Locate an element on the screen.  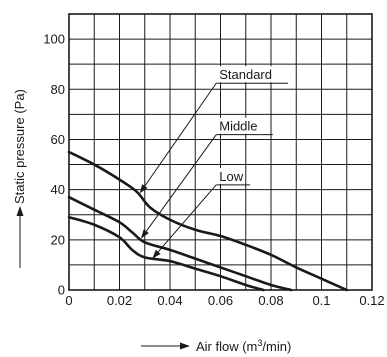
x-axis-title-suffix: /min) is located at coordinates (276, 346).